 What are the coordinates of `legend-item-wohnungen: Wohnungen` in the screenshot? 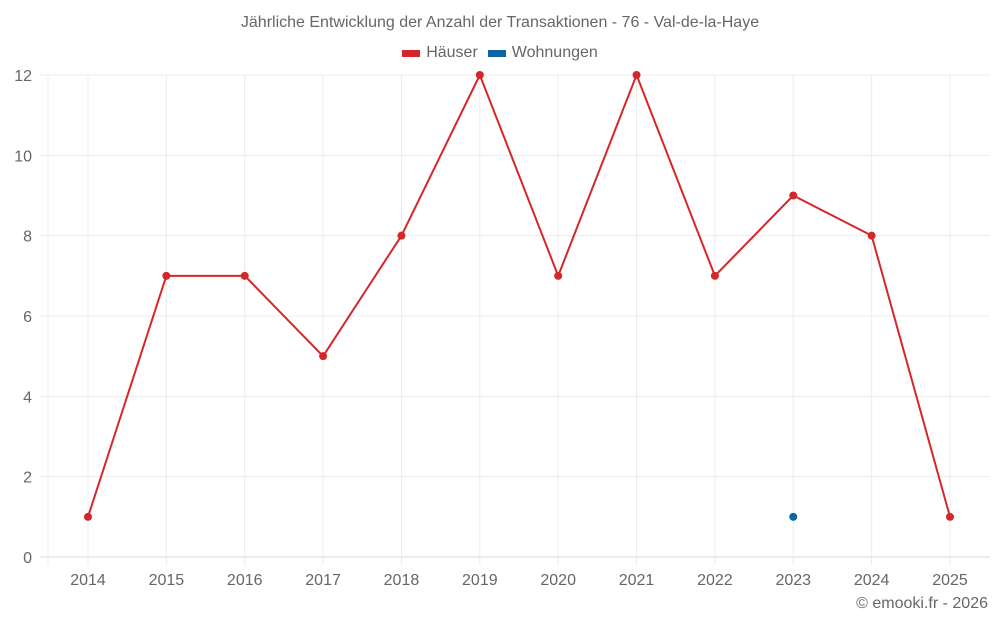 It's located at (542, 53).